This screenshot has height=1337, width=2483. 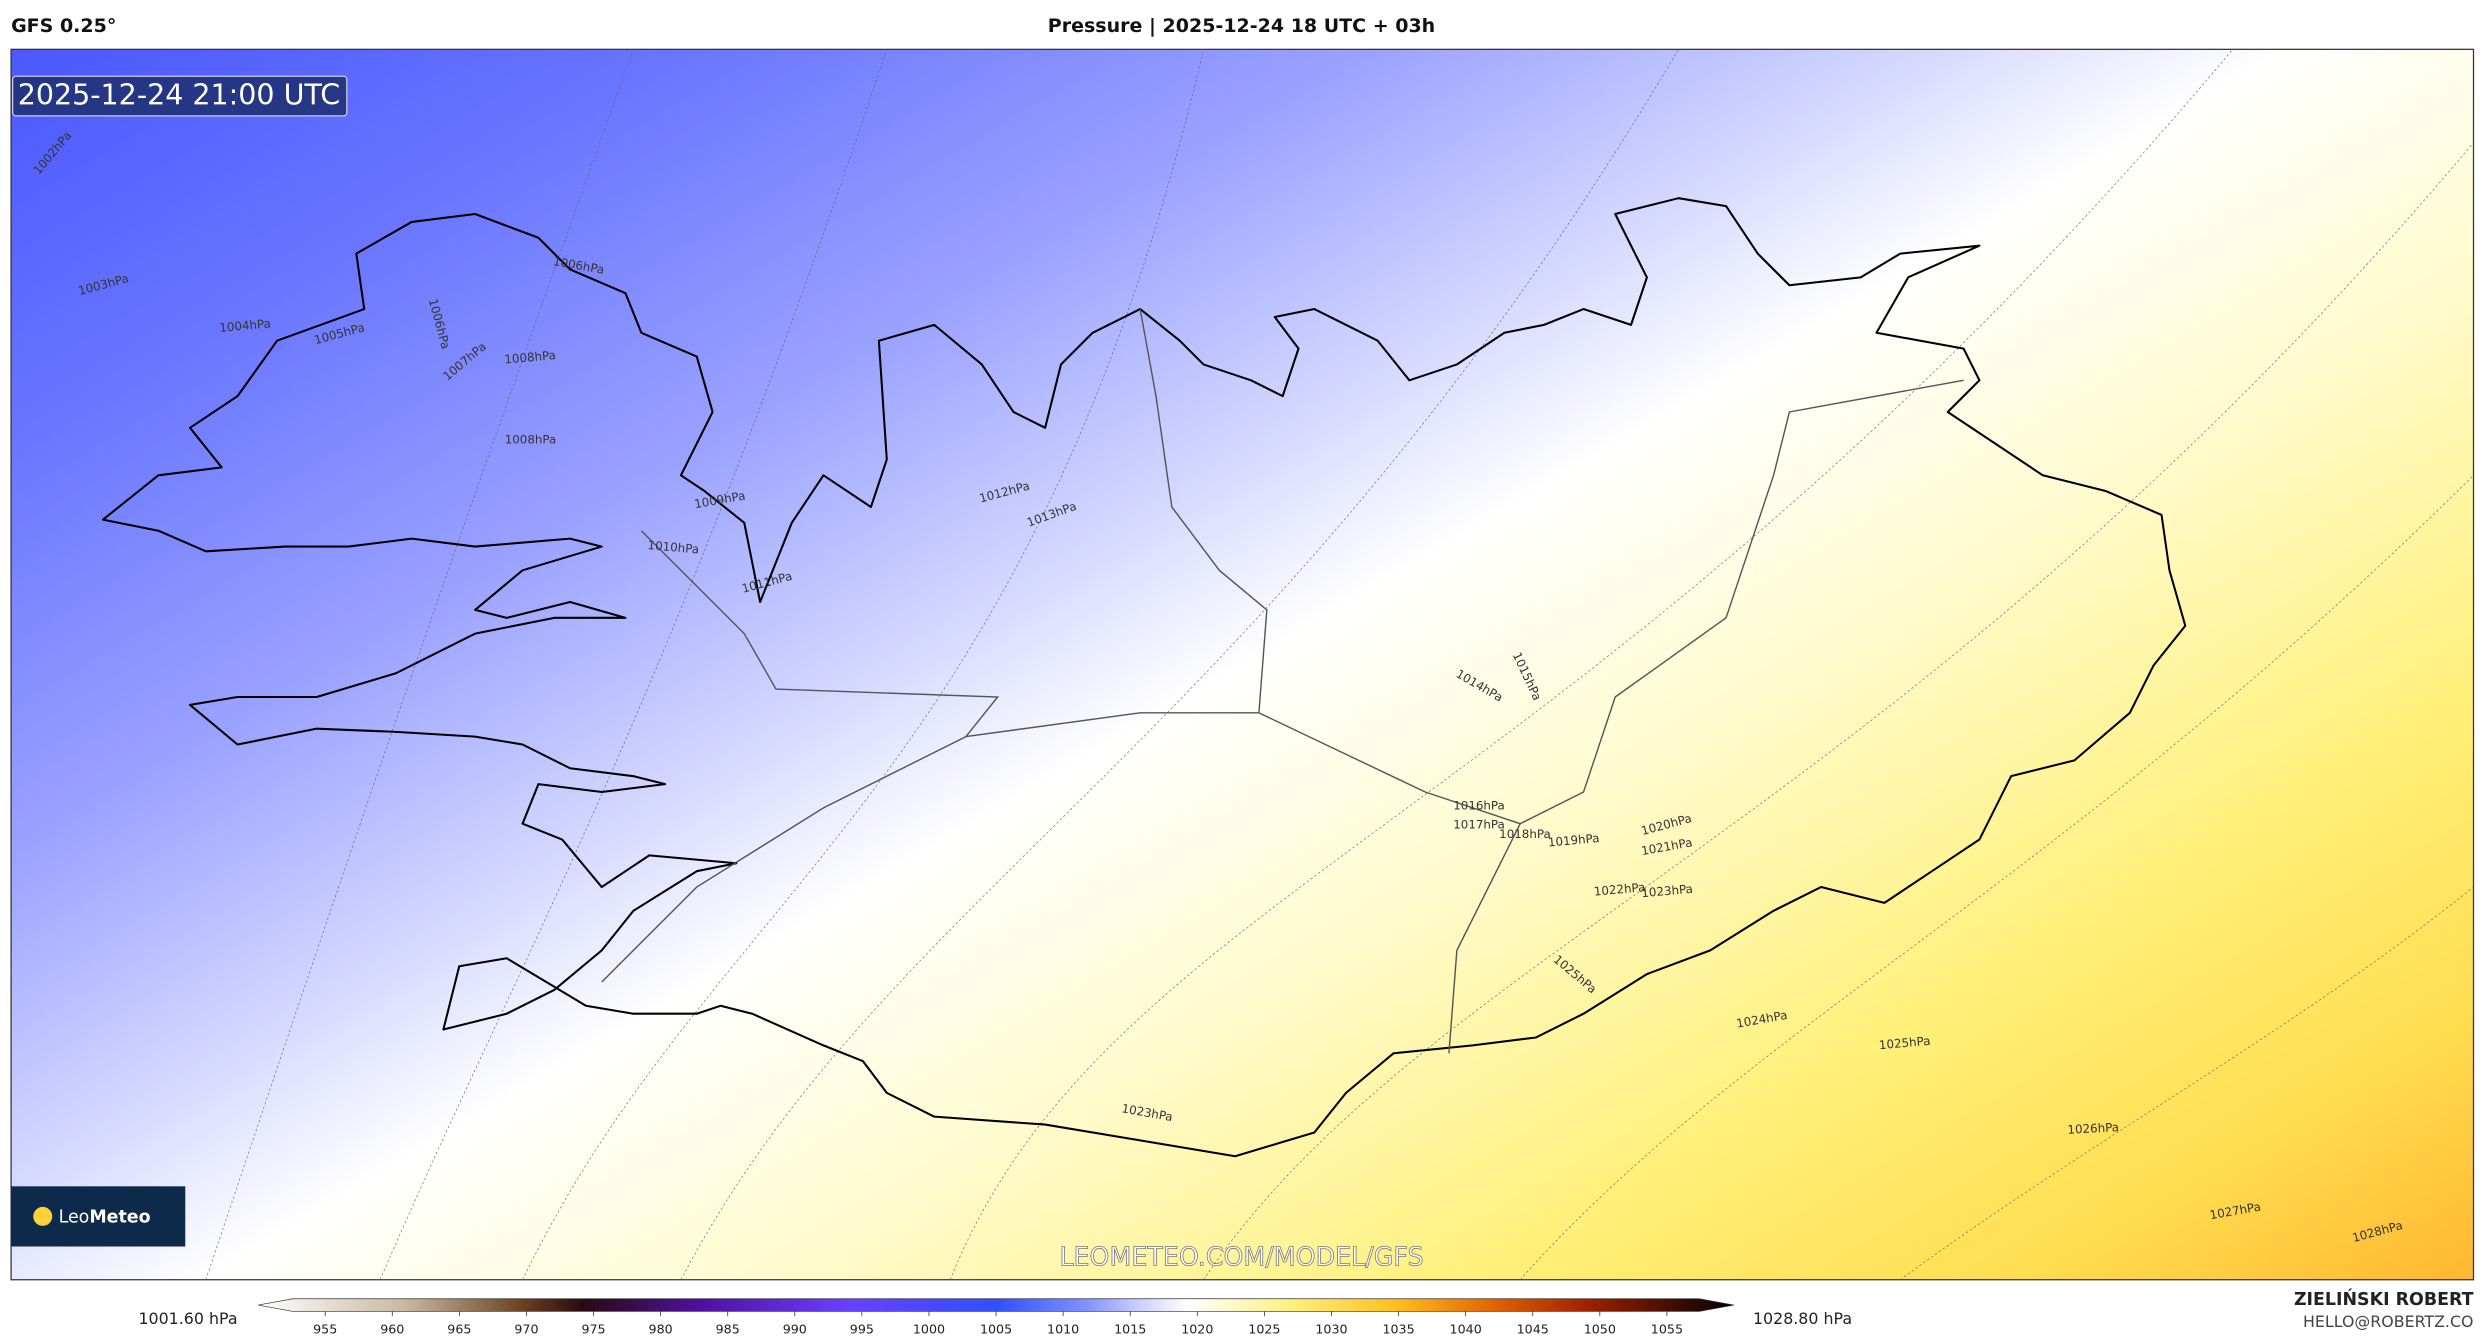 What do you see at coordinates (1533, 1329) in the screenshot?
I see `colorbar-tick-label: 1045` at bounding box center [1533, 1329].